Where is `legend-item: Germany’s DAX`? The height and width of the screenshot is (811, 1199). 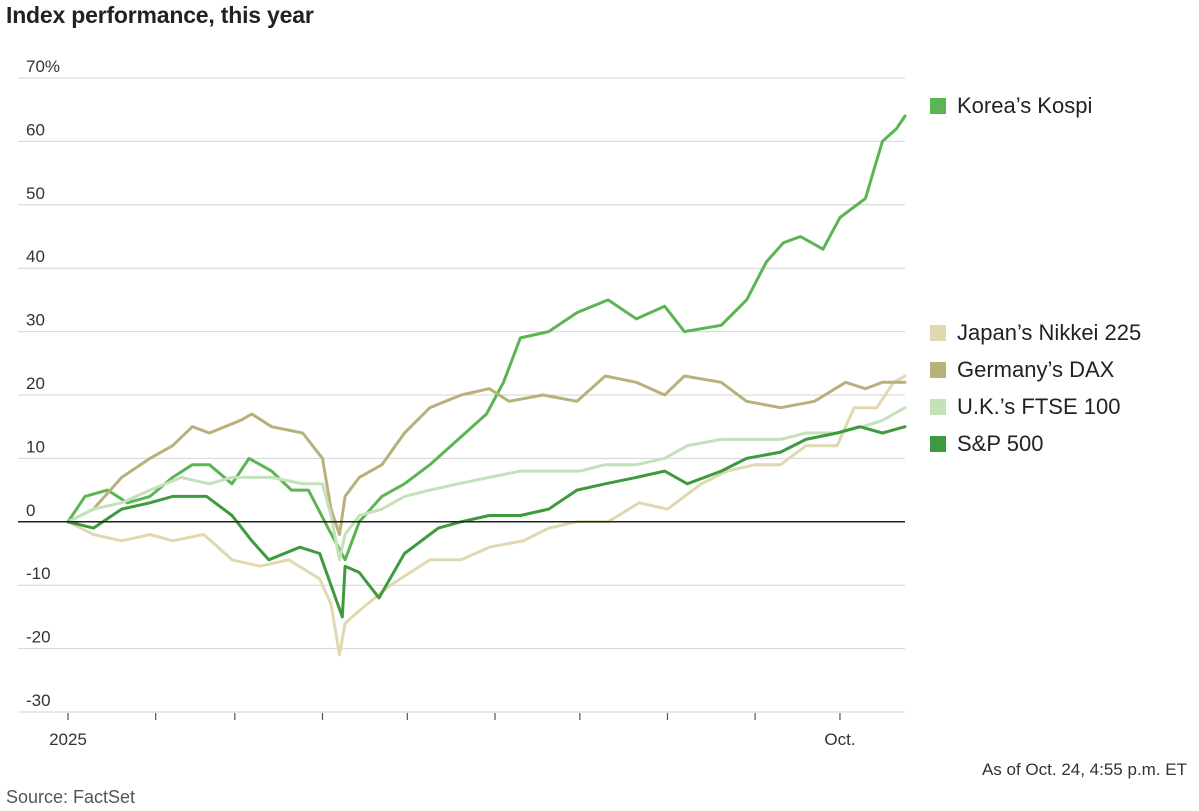 legend-item: Germany’s DAX is located at coordinates (1022, 370).